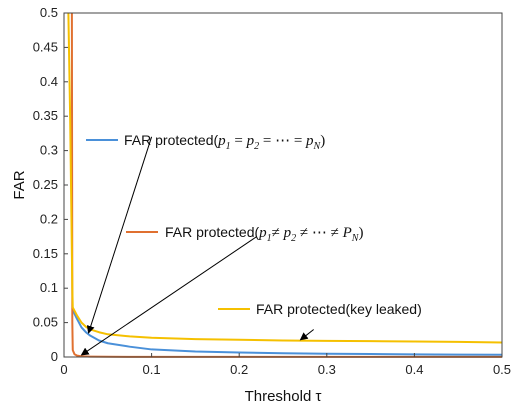 The height and width of the screenshot is (409, 512). I want to click on annotation-label: FAR protected(p1 = p2 = ⋯ = pN), so click(224, 142).